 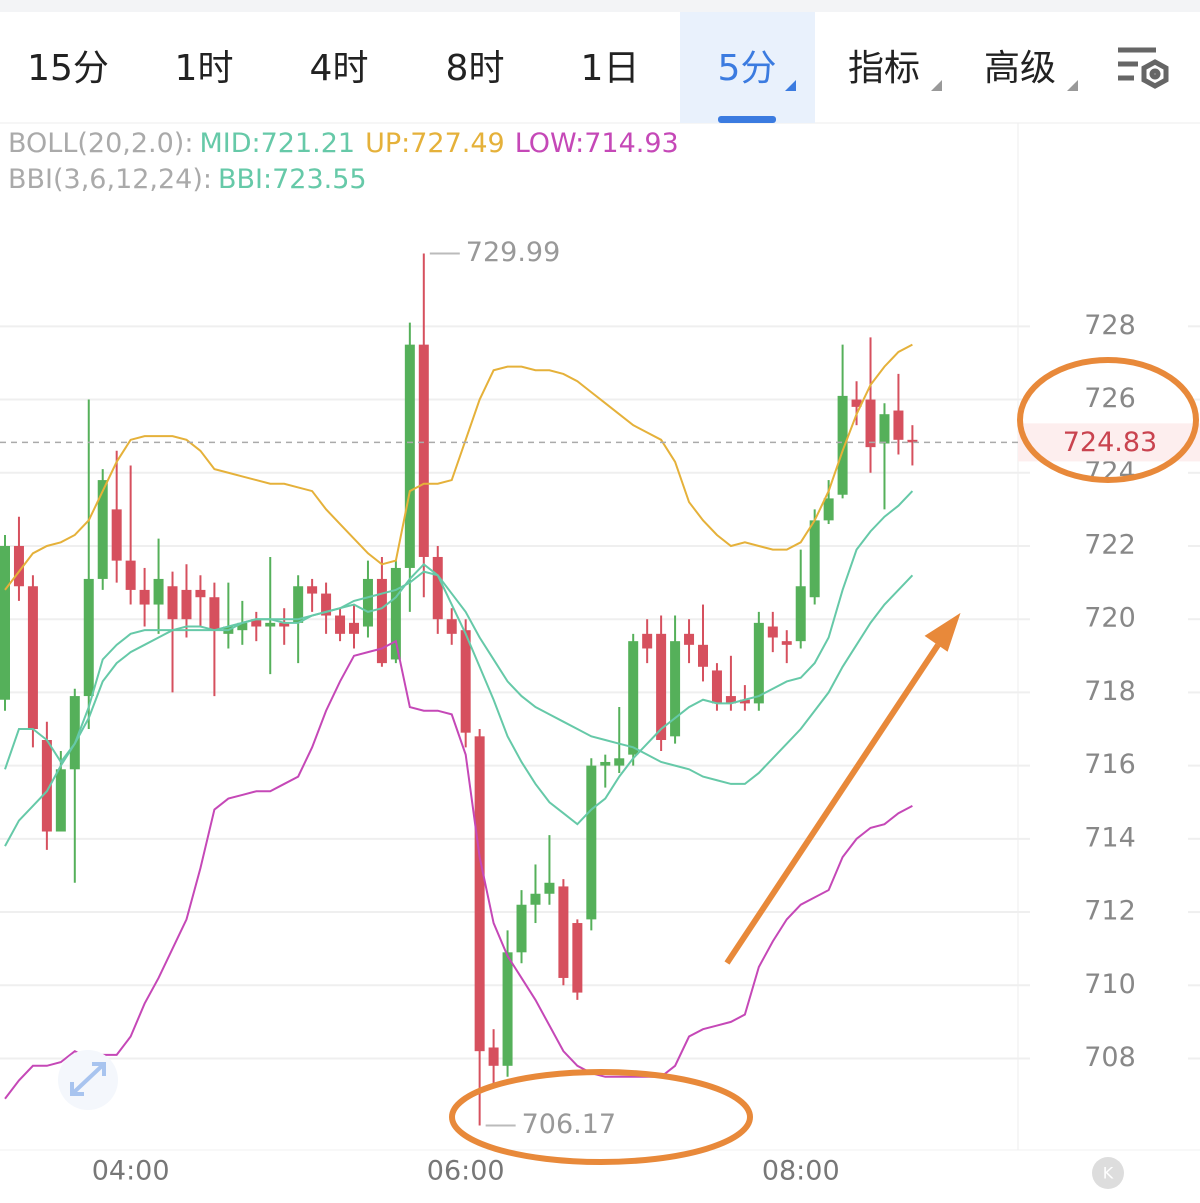 What do you see at coordinates (100, 143) in the screenshot?
I see `indicator-label: BOLL(20,2.0):` at bounding box center [100, 143].